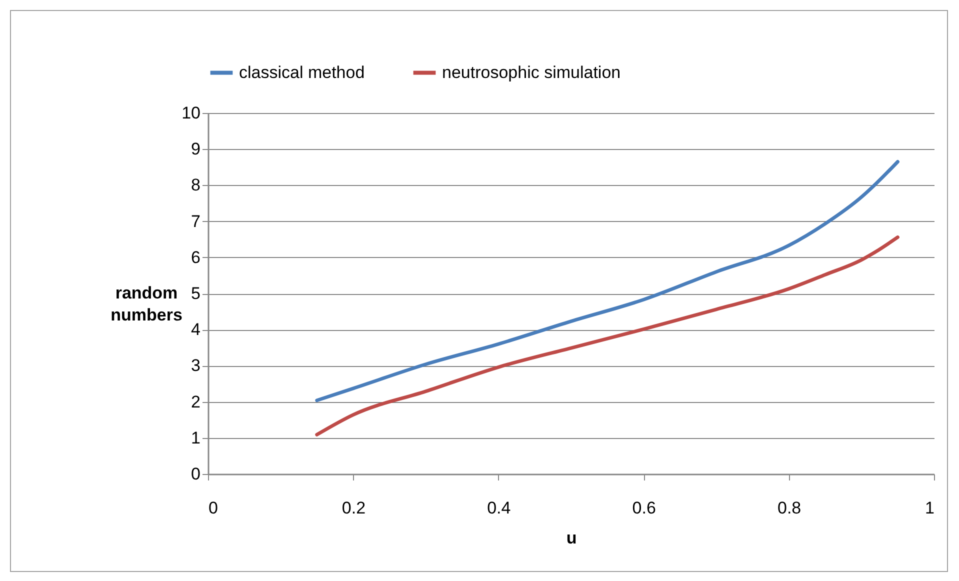  Describe the element at coordinates (195, 402) in the screenshot. I see `y-tick-label: 2` at that location.